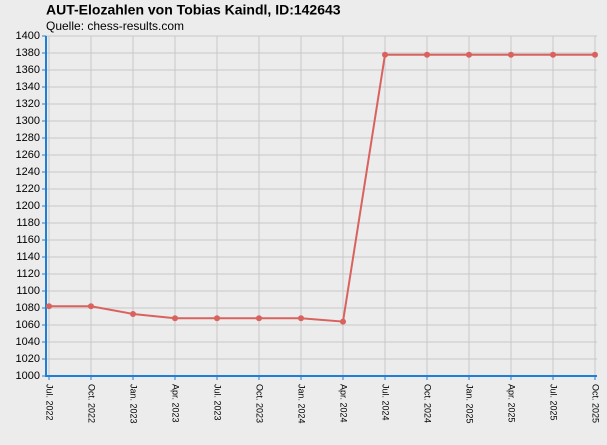  What do you see at coordinates (344, 403) in the screenshot?
I see `x-tick-label: Apr. 2024` at bounding box center [344, 403].